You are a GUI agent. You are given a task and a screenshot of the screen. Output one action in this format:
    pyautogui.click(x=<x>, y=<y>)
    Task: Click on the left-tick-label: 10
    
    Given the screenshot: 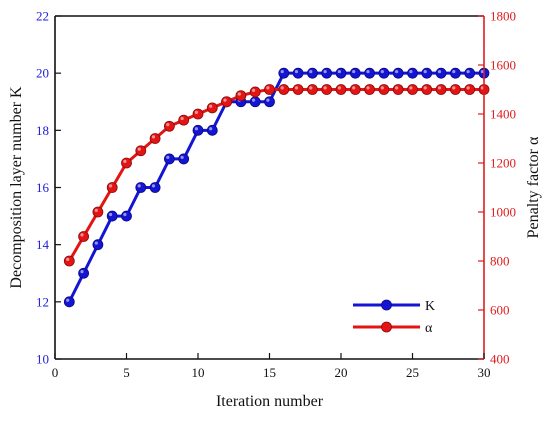 What is the action you would take?
    pyautogui.click(x=42, y=359)
    